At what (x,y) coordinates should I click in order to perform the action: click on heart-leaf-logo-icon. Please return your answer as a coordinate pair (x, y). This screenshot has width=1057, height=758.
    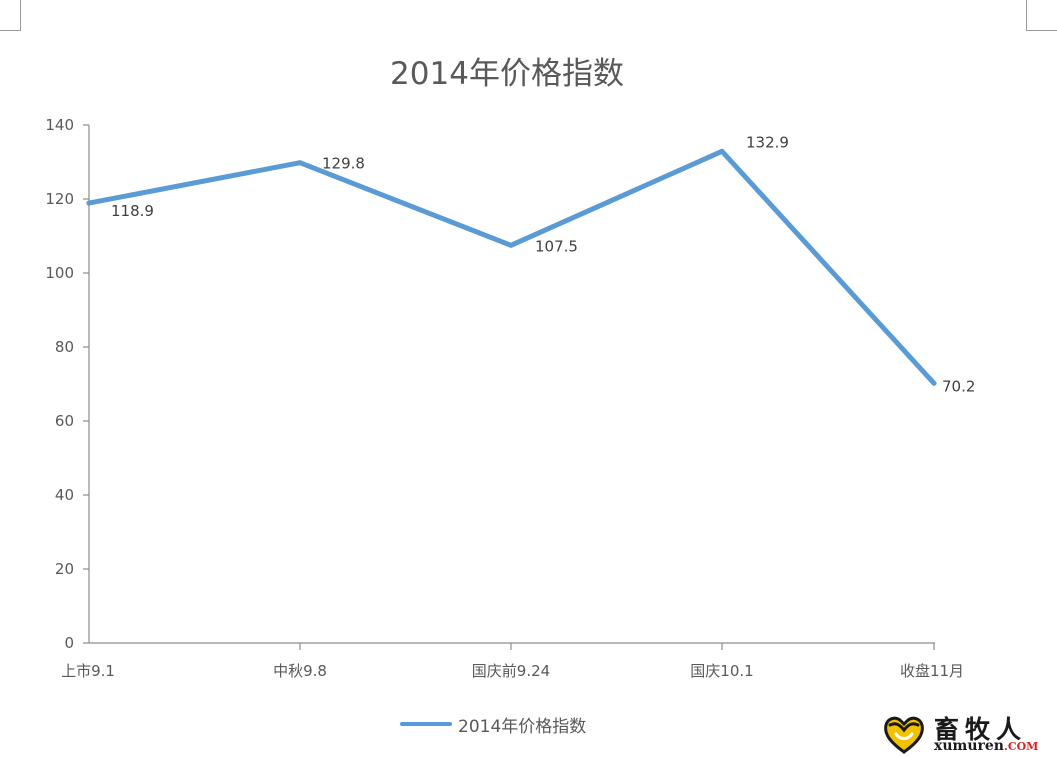
    Looking at the image, I should click on (904, 735).